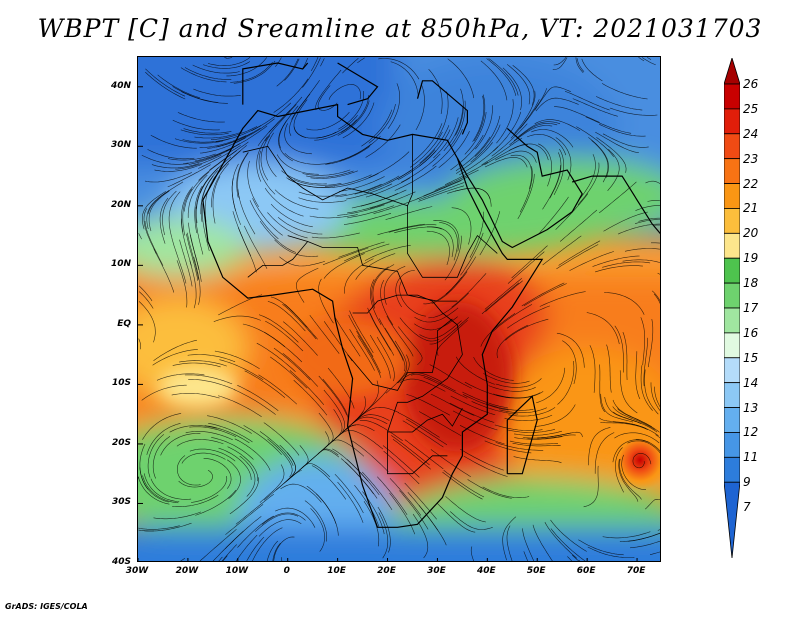 Image resolution: width=800 pixels, height=618 pixels. I want to click on colorbar-label: 15, so click(751, 357).